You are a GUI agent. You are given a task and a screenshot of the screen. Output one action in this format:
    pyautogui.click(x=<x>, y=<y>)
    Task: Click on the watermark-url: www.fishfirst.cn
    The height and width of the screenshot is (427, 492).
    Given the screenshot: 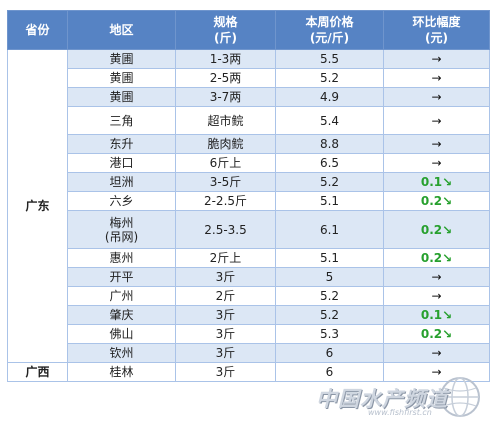 What is the action you would take?
    pyautogui.click(x=400, y=412)
    